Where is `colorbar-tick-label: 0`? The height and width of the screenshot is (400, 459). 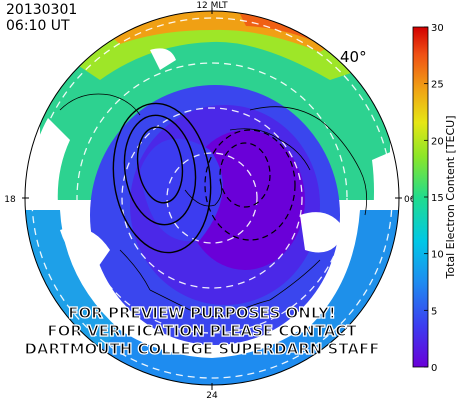
colorbar-tick-label: 0 is located at coordinates (434, 368).